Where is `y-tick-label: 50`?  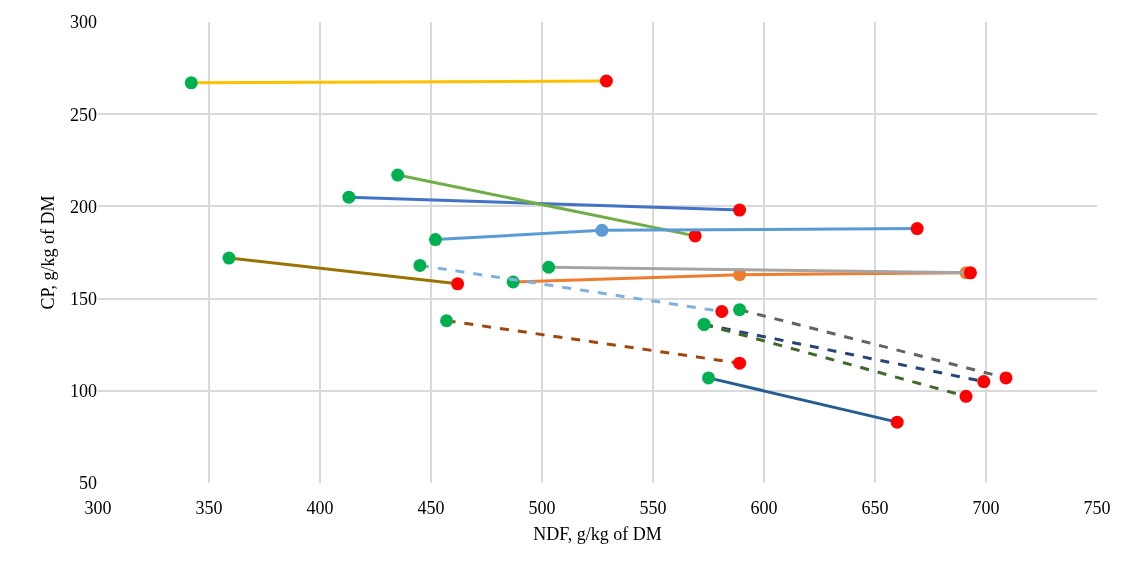 y-tick-label: 50 is located at coordinates (88, 483).